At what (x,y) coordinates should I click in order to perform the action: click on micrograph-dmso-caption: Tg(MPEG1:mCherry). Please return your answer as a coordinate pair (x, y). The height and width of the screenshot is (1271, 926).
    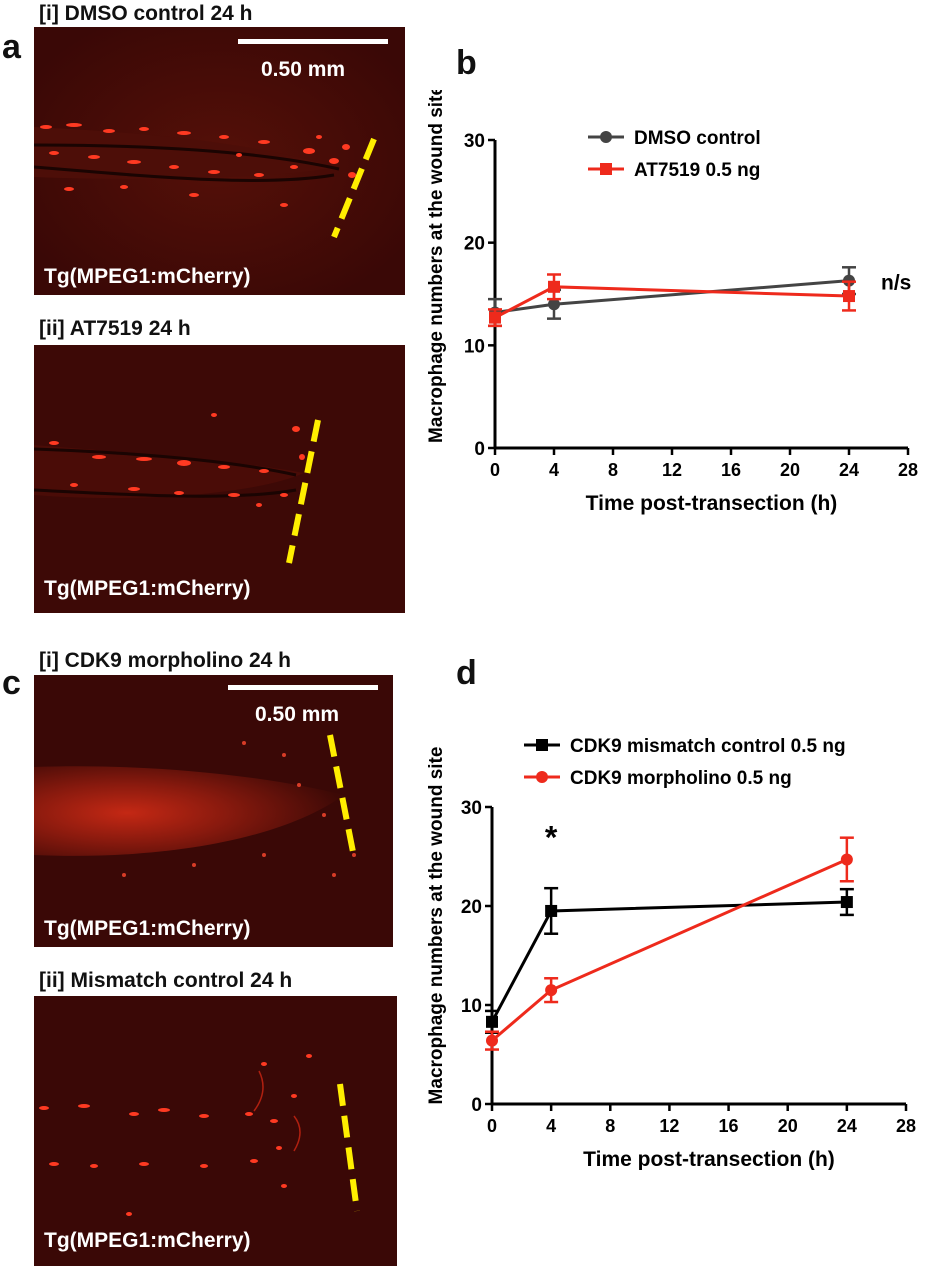
    Looking at the image, I should click on (147, 276).